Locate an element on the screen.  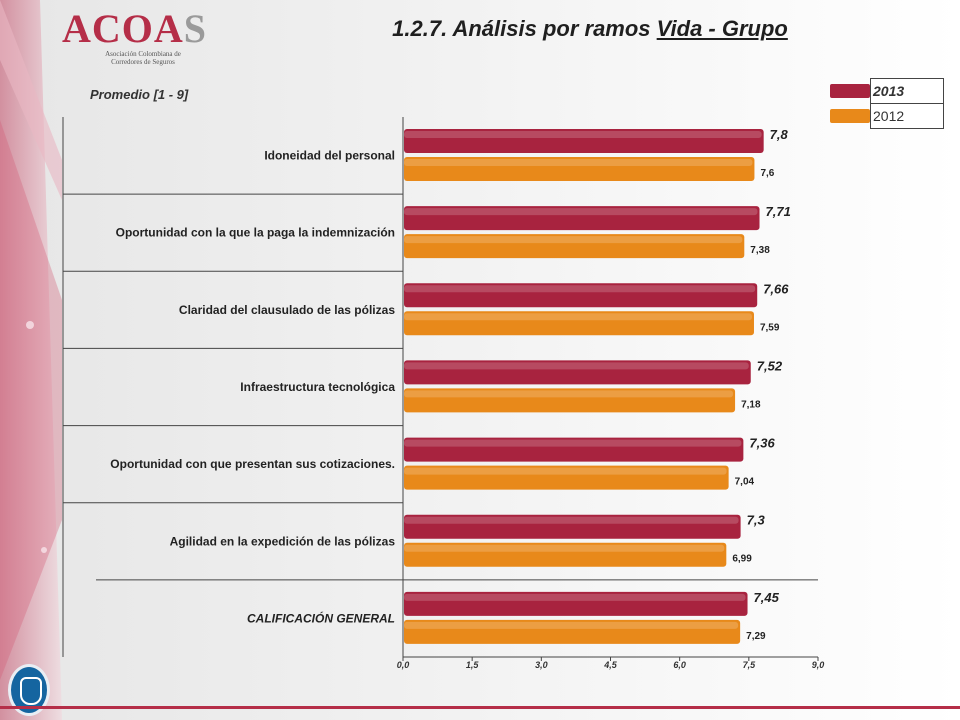
x-tick-label: 6,0 is located at coordinates (679, 665).